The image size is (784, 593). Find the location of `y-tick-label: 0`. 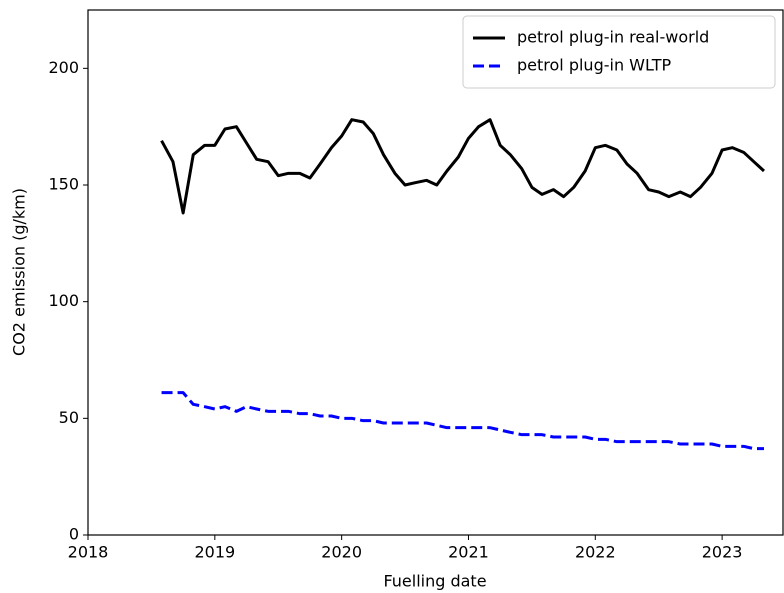

y-tick-label: 0 is located at coordinates (74, 534).